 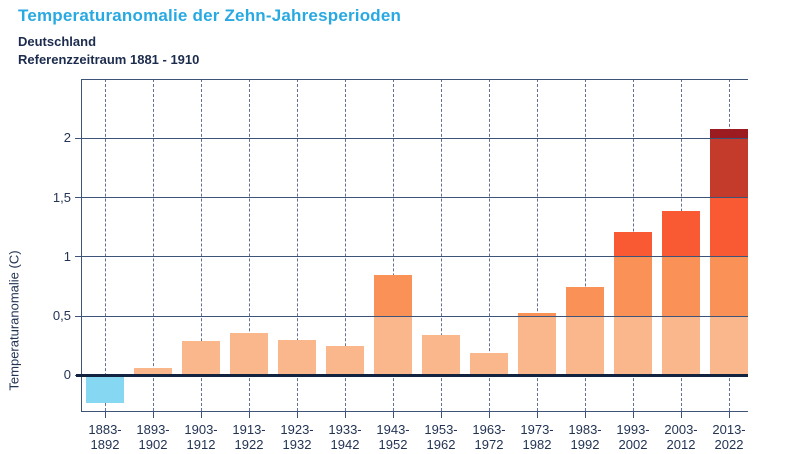 What do you see at coordinates (105, 429) in the screenshot?
I see `x-tick-label-line1: 1883-` at bounding box center [105, 429].